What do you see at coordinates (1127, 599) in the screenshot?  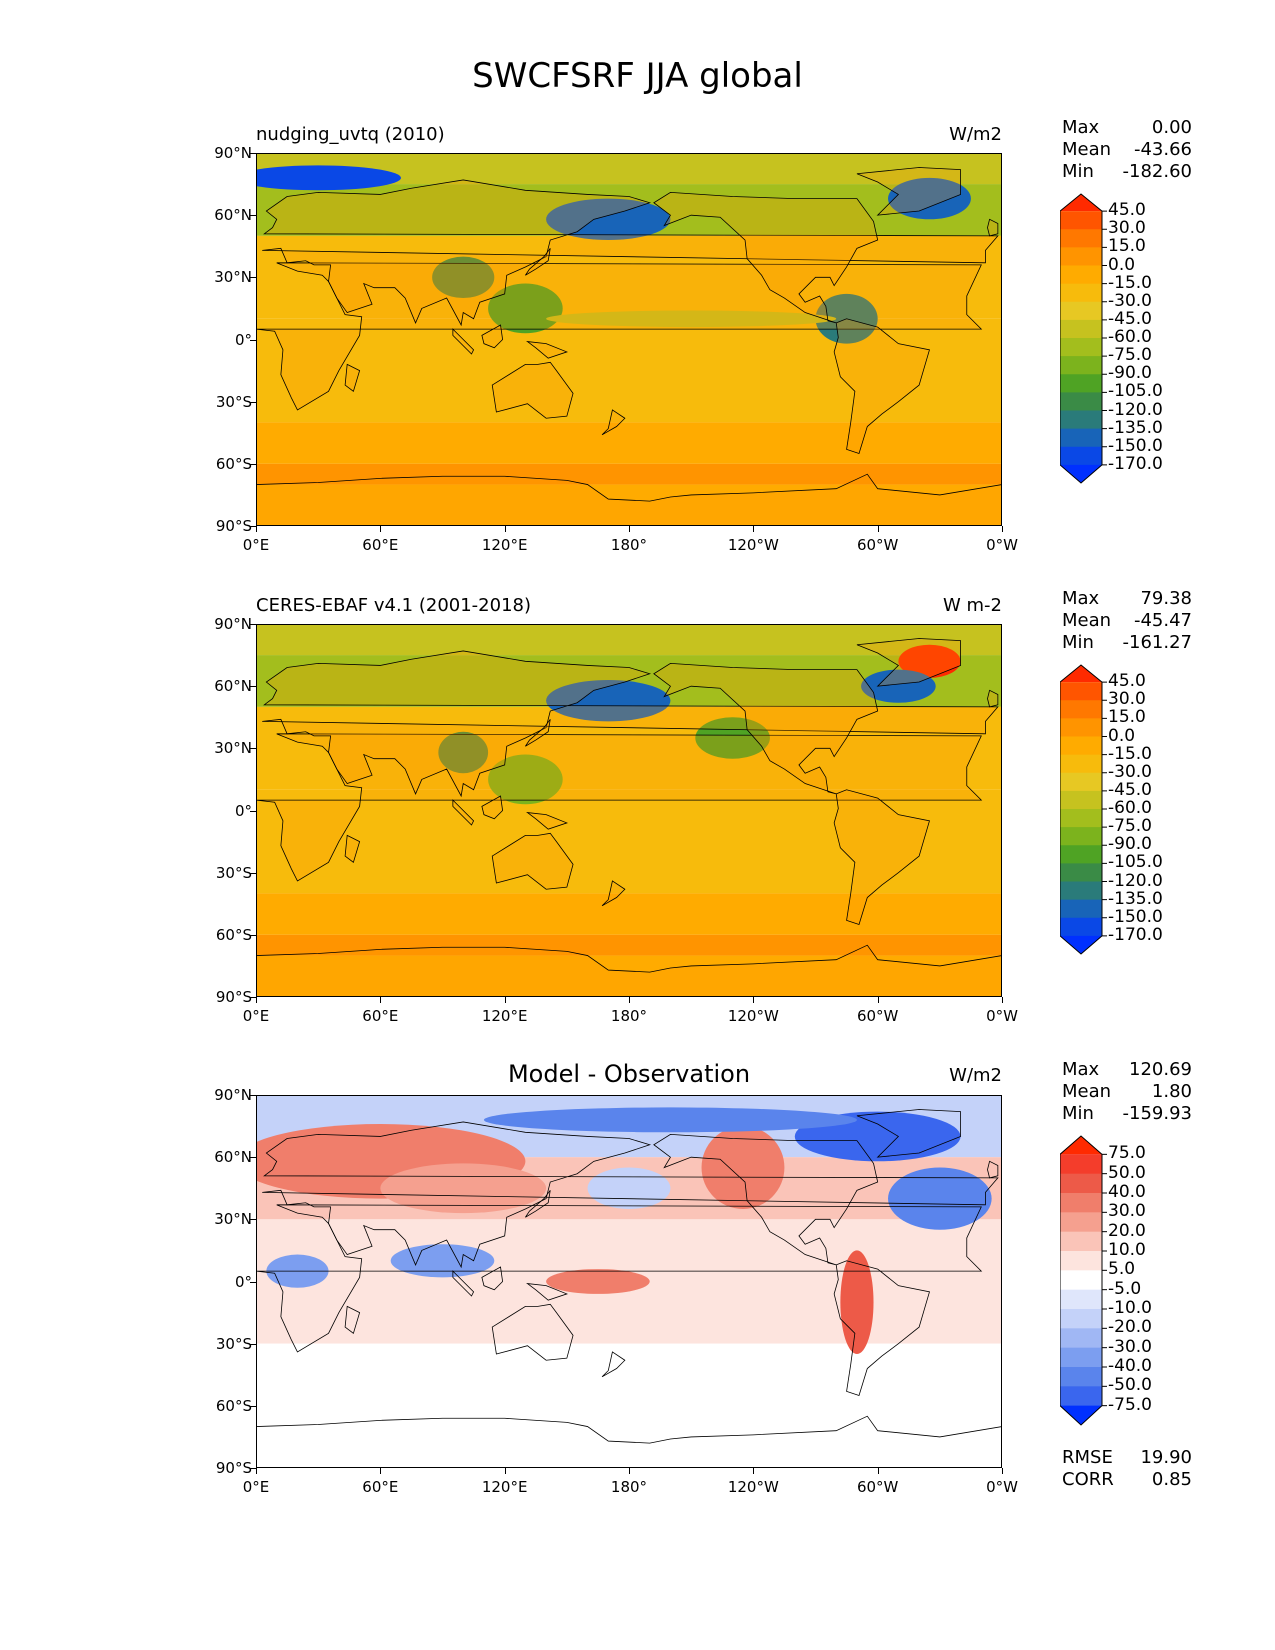 I see `stat-row: Max 79.38` at bounding box center [1127, 599].